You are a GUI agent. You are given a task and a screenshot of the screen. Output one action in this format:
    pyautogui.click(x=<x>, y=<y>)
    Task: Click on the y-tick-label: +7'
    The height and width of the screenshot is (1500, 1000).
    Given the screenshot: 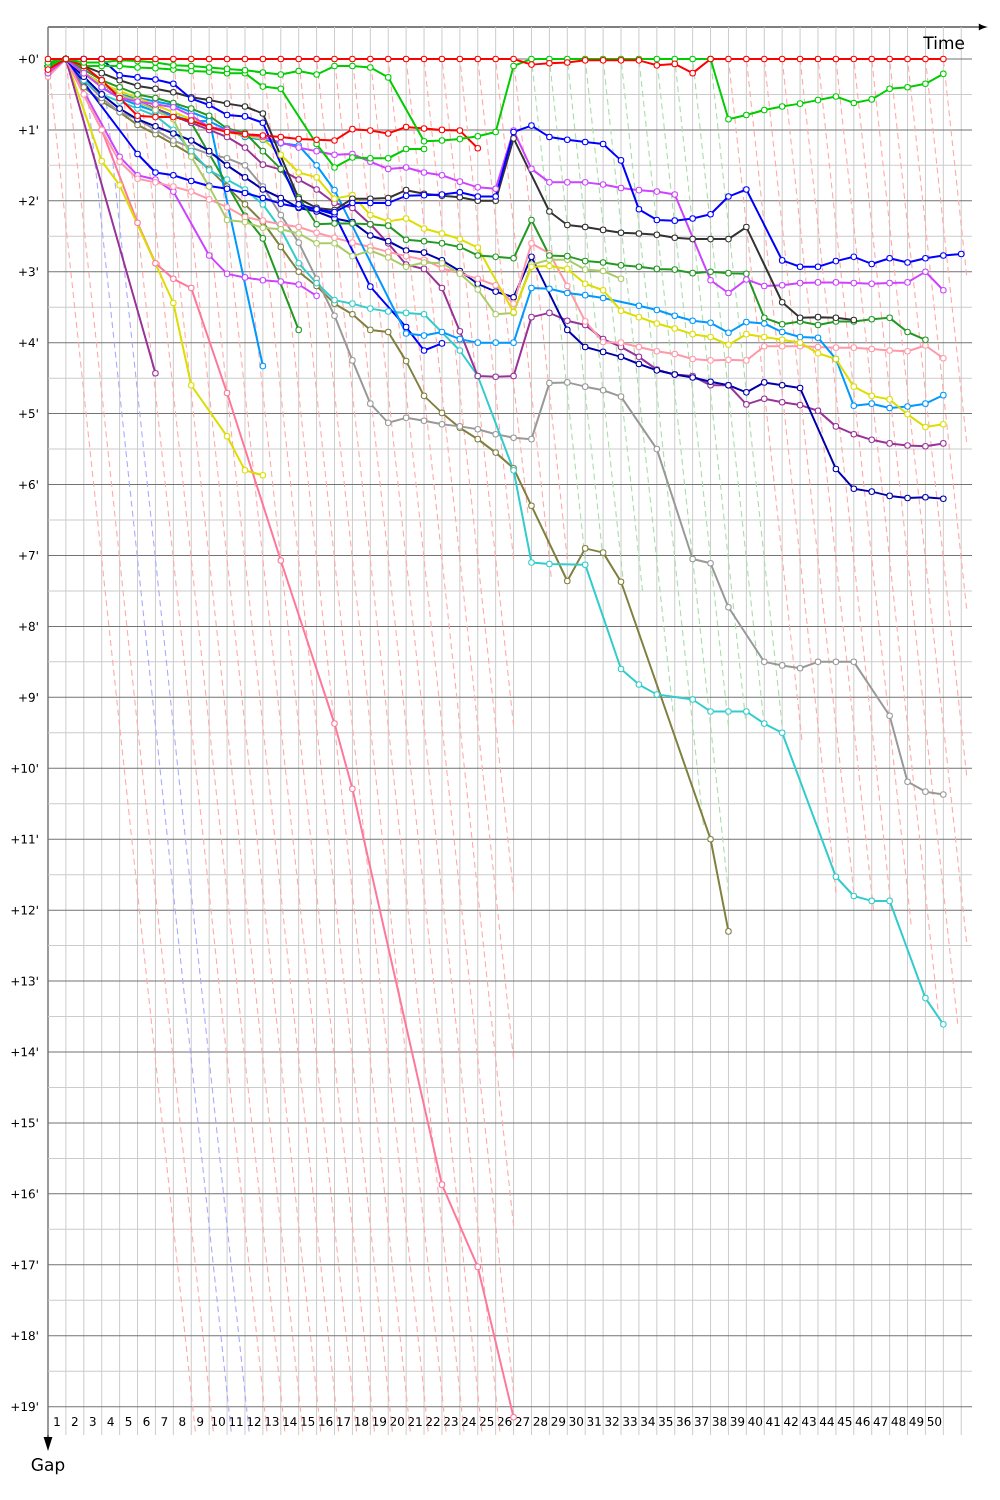 What is the action you would take?
    pyautogui.click(x=28, y=555)
    